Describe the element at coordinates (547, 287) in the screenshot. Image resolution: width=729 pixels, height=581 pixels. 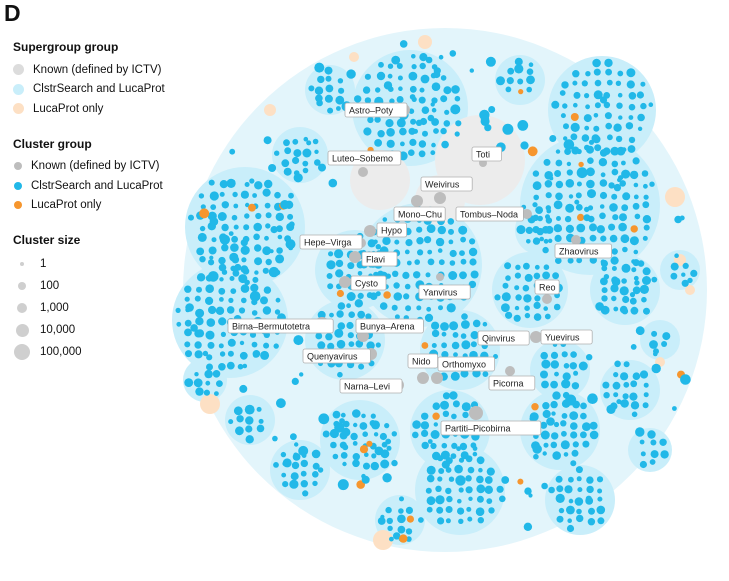
I see `supergroup-label: Reo` at that location.